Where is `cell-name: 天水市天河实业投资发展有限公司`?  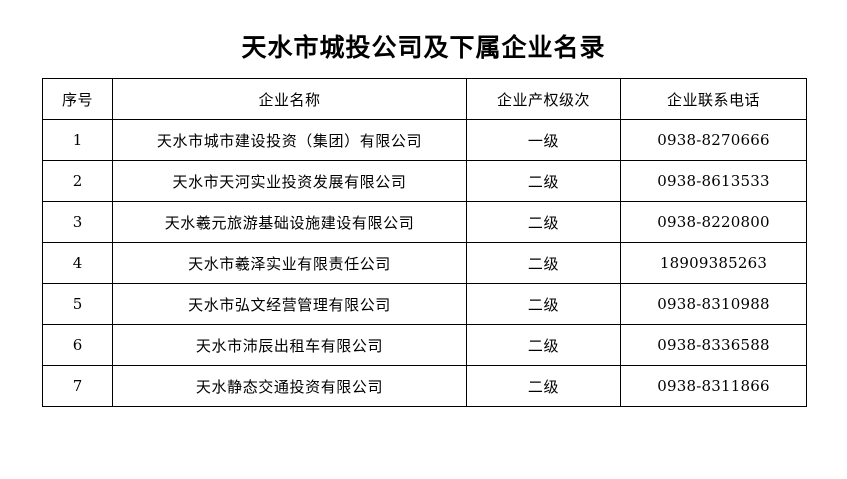
cell-name: 天水市天河实业投资发展有限公司 is located at coordinates (289, 181).